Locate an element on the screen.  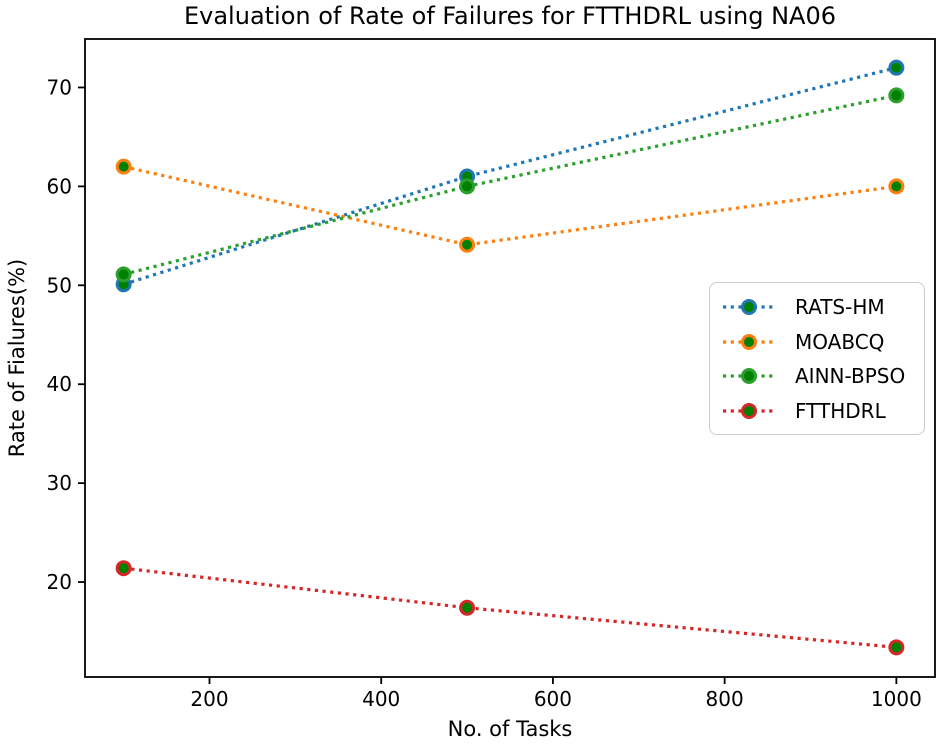
legend-item-rats-hm: RATS-HM is located at coordinates (822, 307).